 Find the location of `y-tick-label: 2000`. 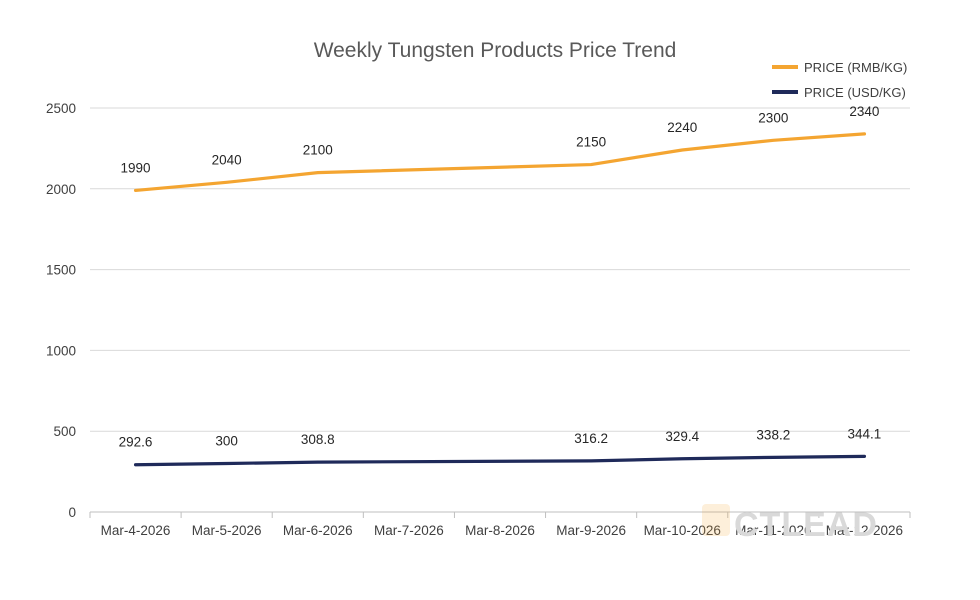

y-tick-label: 2000 is located at coordinates (61, 189).